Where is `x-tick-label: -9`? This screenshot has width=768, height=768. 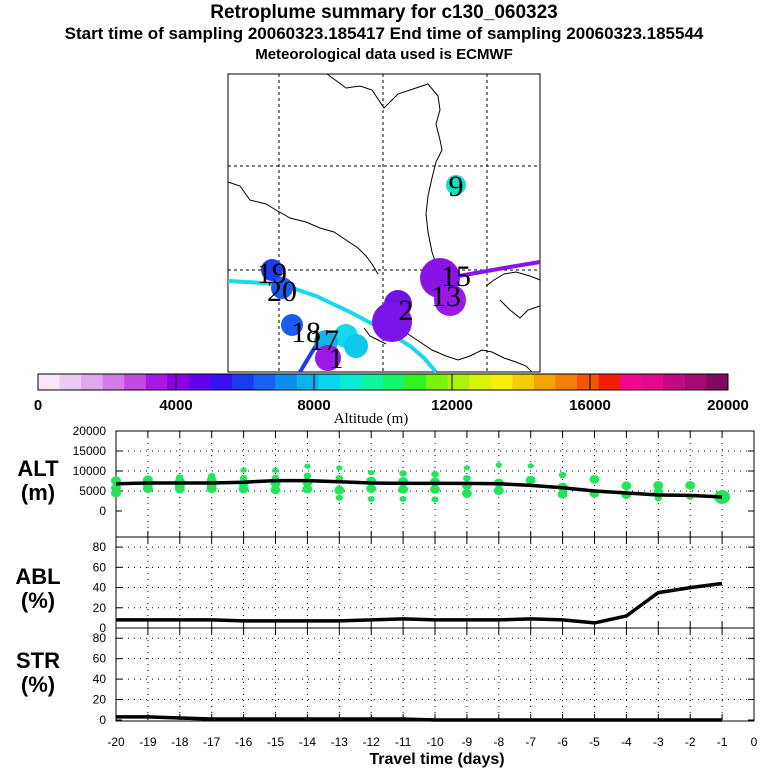 x-tick-label: -9 is located at coordinates (467, 742).